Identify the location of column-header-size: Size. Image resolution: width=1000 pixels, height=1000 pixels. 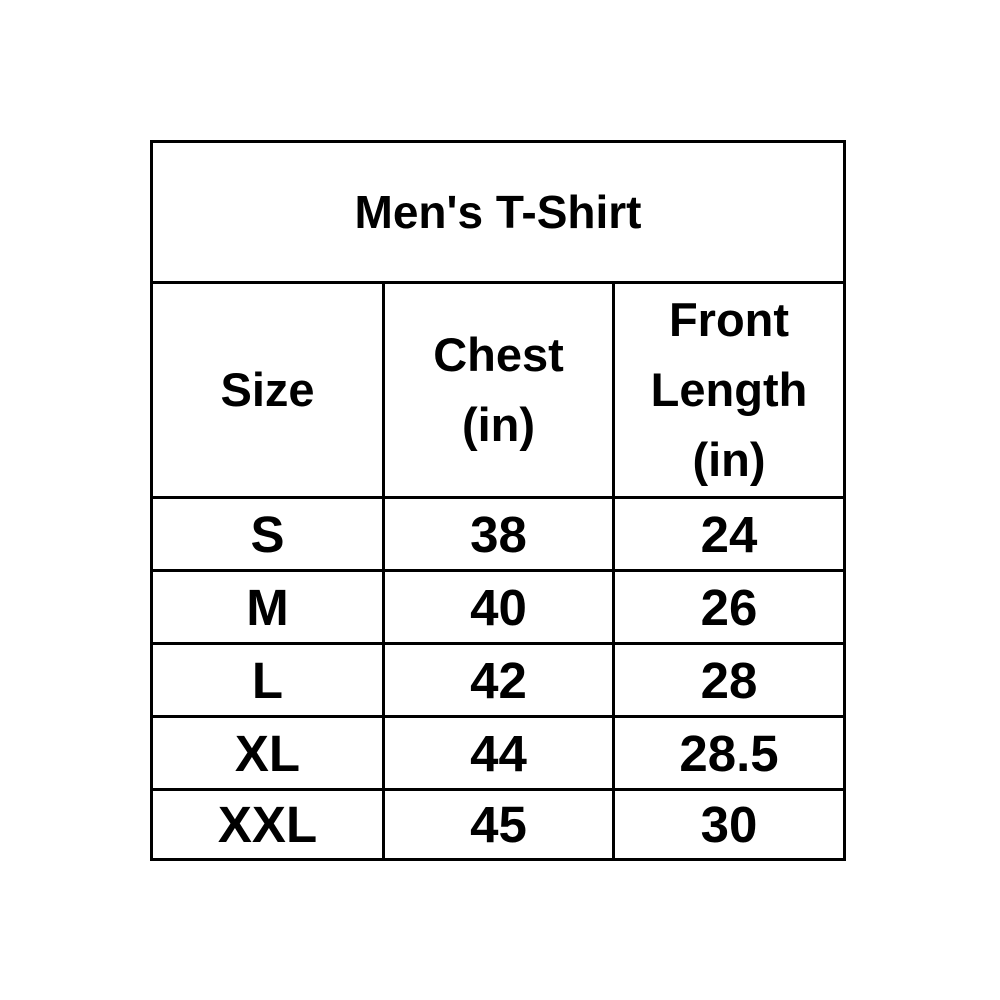
(267, 390).